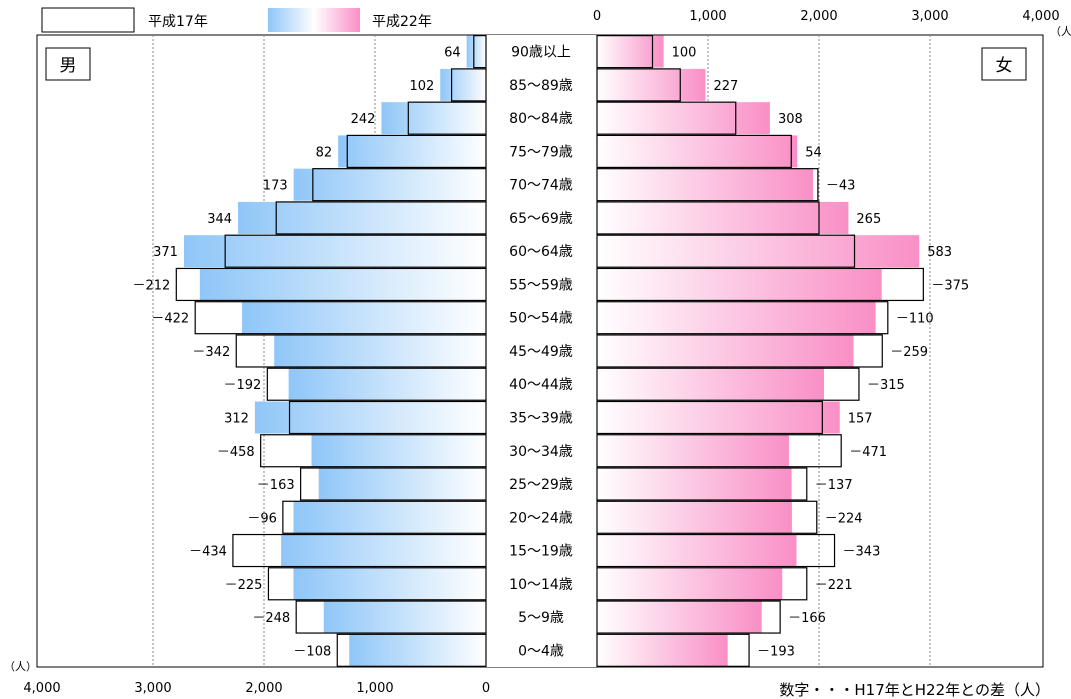 Image resolution: width=1071 pixels, height=699 pixels. What do you see at coordinates (1040, 16) in the screenshot?
I see `tick-top-4: 4,000` at bounding box center [1040, 16].